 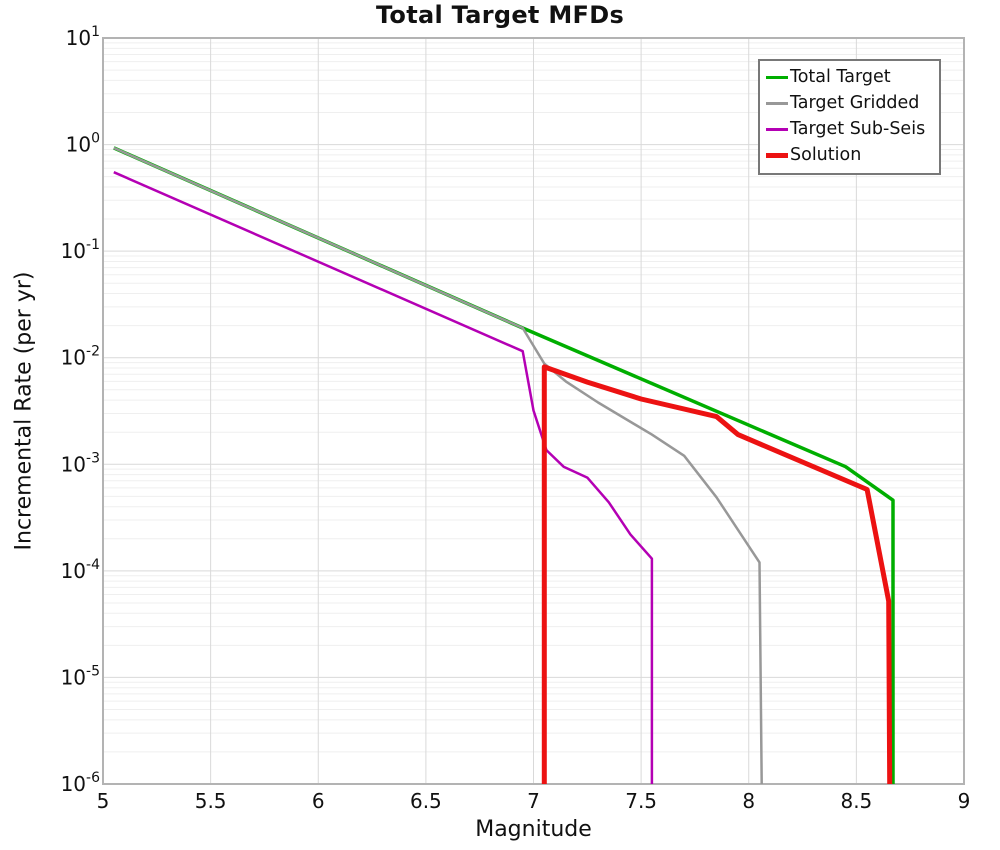 I want to click on legend-label: Target Gridded, so click(x=855, y=103).